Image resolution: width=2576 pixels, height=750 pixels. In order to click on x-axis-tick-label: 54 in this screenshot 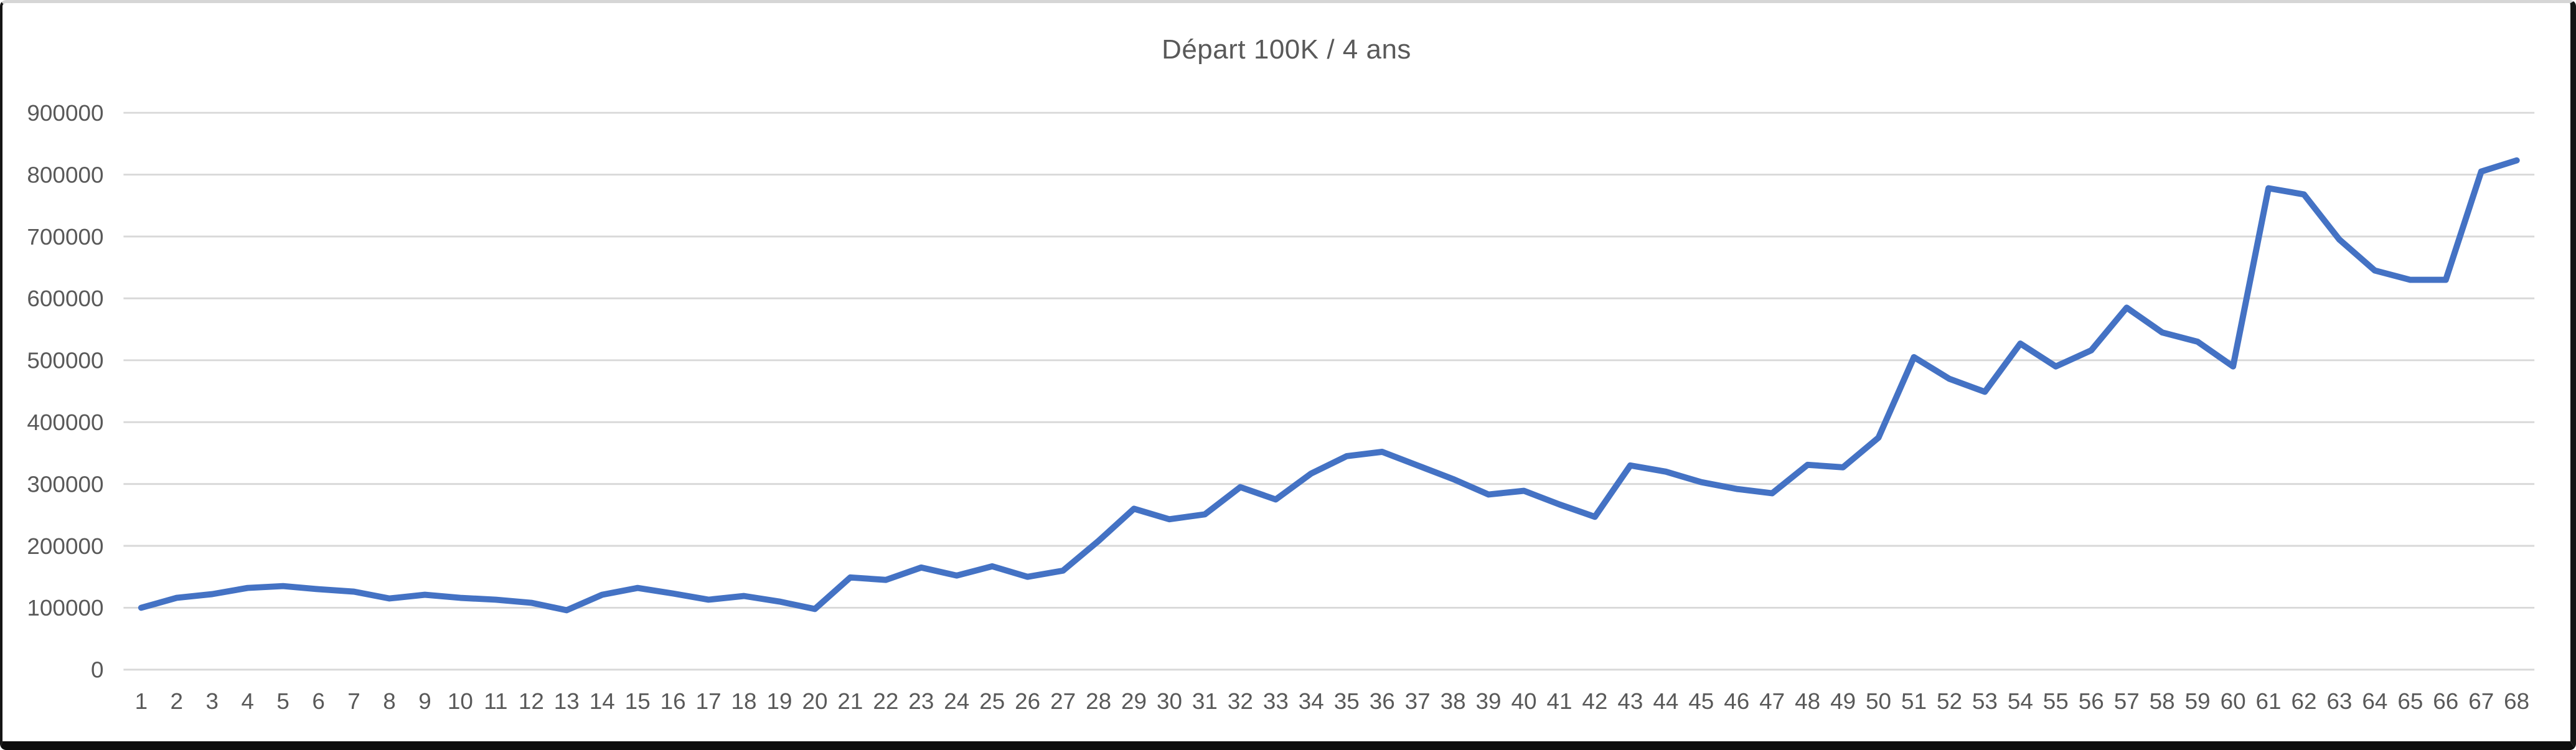, I will do `click(2020, 701)`.